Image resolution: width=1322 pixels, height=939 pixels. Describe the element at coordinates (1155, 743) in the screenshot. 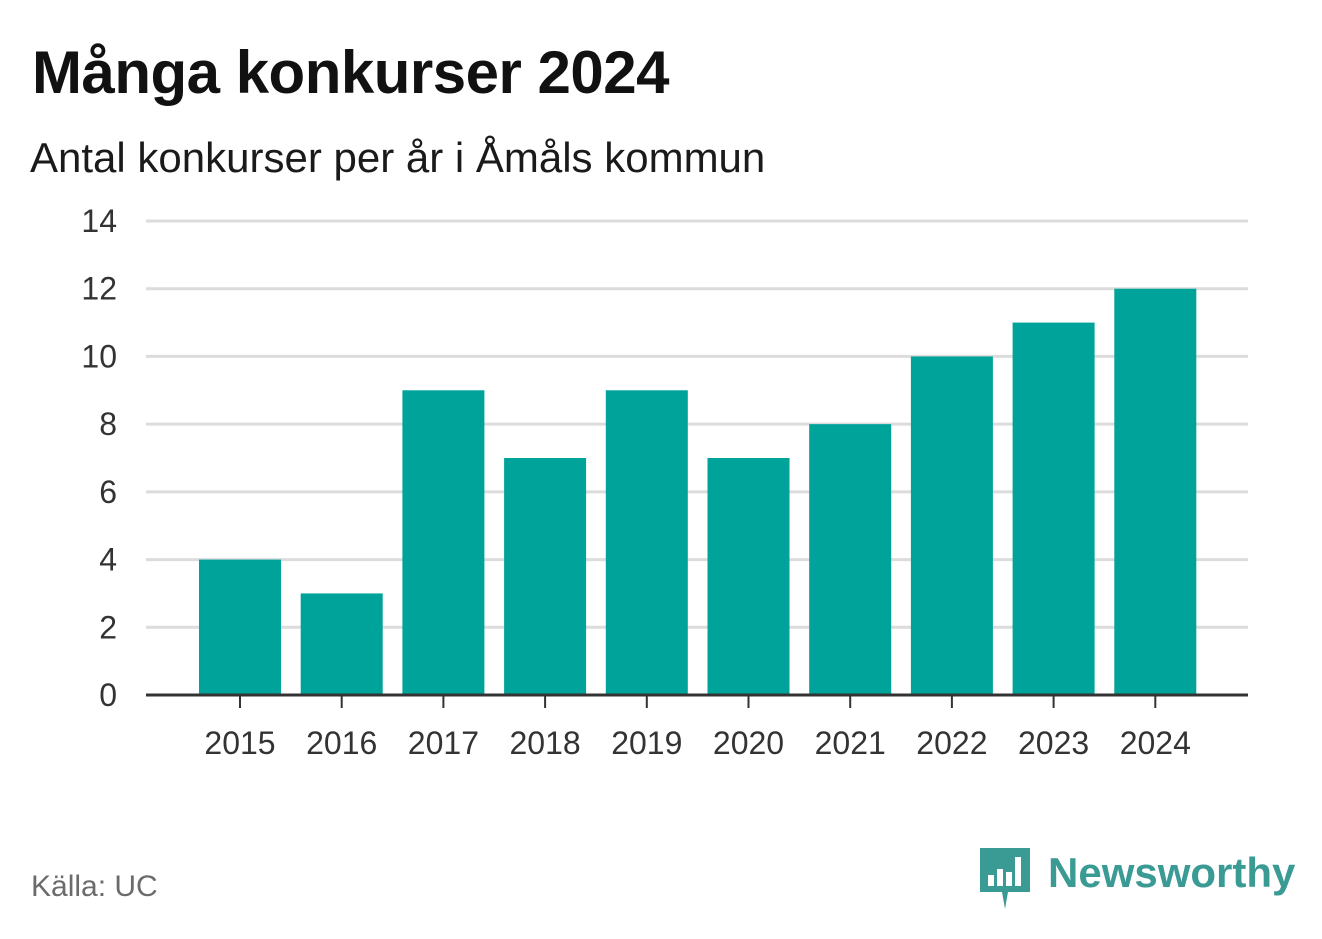

I see `x-tick-label: 2024` at that location.